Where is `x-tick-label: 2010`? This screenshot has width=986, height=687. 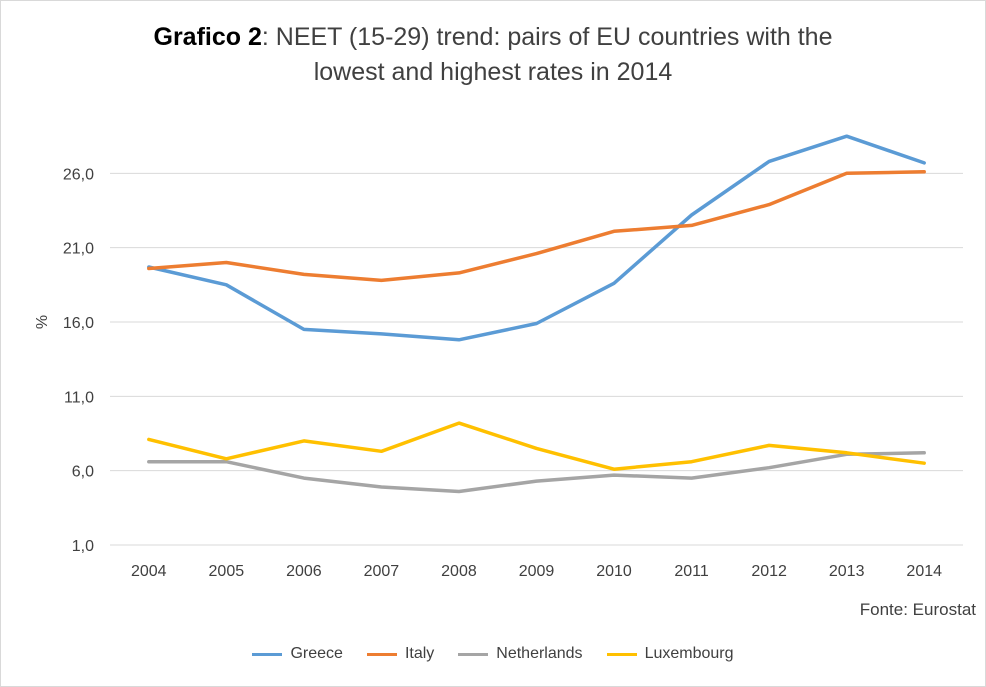 x-tick-label: 2010 is located at coordinates (614, 571).